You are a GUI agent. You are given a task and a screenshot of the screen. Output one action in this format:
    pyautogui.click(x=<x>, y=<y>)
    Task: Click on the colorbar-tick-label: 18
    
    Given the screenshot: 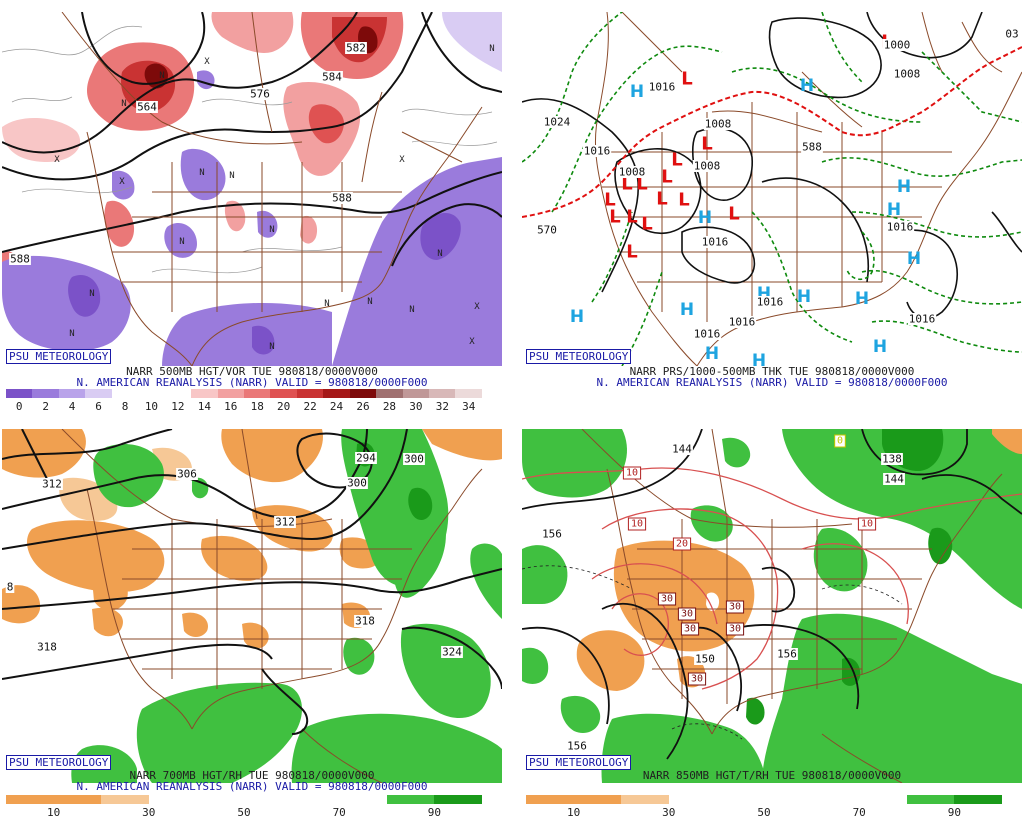 What is the action you would take?
    pyautogui.click(x=257, y=406)
    